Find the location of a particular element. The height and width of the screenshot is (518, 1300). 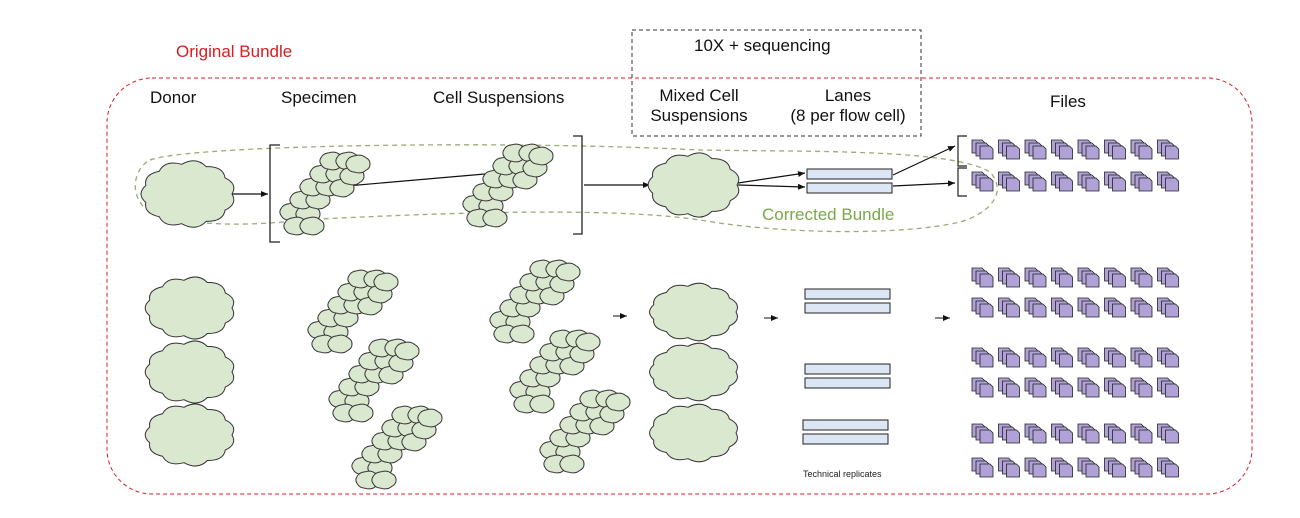

cell-suspensions-label: Cell Suspensions is located at coordinates (499, 97).